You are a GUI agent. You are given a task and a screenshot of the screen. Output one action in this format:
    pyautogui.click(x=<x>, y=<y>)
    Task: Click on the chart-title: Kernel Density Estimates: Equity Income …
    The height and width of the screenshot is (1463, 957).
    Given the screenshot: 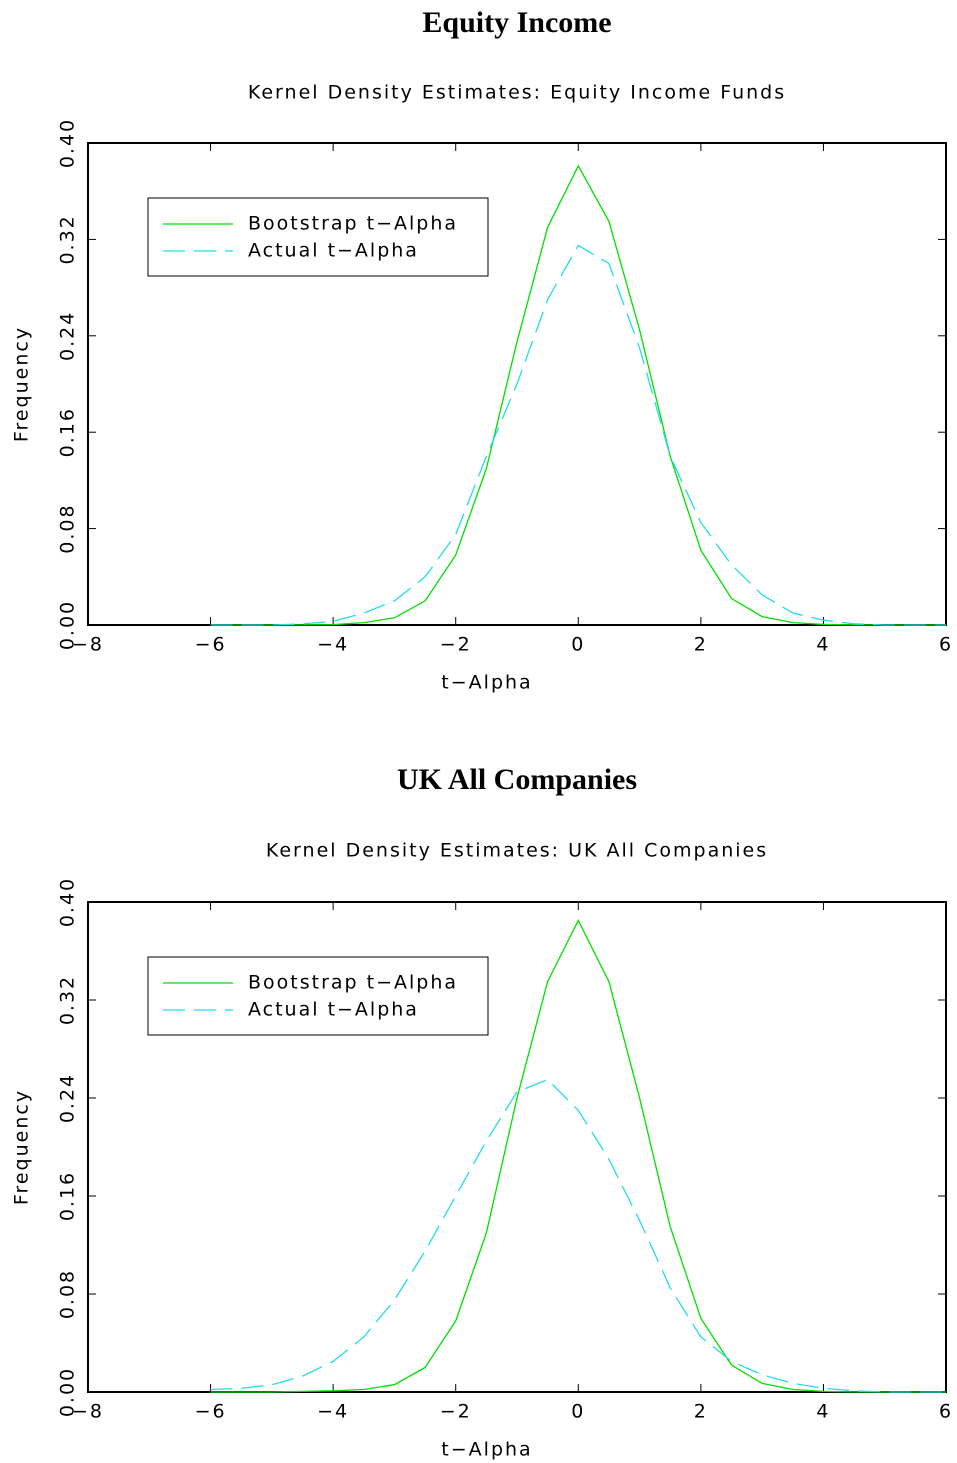 What is the action you would take?
    pyautogui.click(x=517, y=93)
    